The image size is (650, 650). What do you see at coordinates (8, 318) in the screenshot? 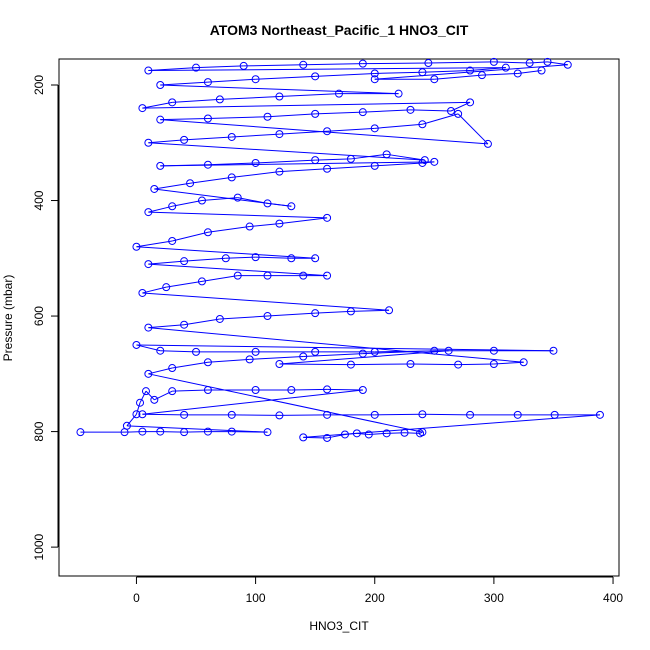
I see `y-axis-label: Pressure (mbar)` at bounding box center [8, 318].